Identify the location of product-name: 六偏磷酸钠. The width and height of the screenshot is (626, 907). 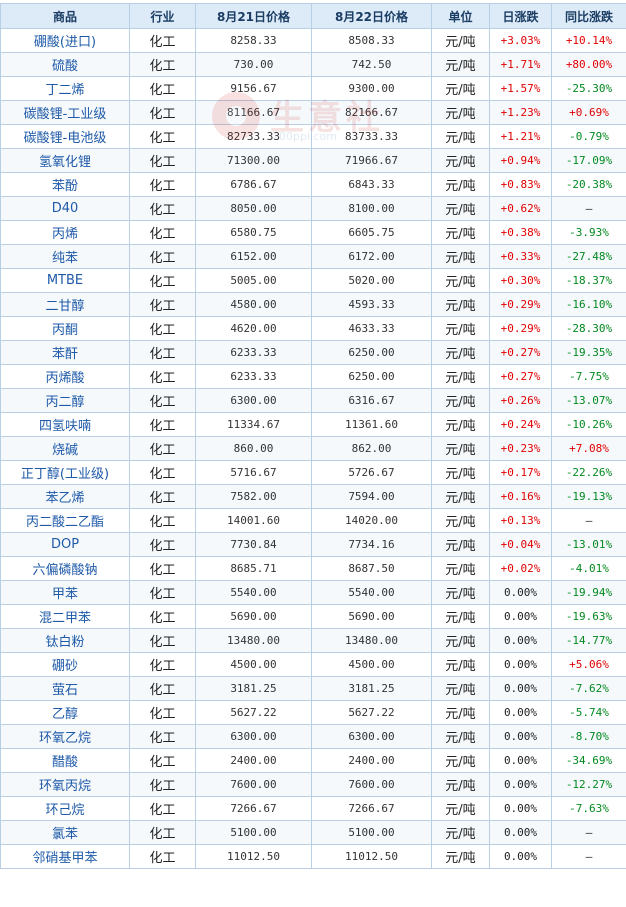
(65, 568).